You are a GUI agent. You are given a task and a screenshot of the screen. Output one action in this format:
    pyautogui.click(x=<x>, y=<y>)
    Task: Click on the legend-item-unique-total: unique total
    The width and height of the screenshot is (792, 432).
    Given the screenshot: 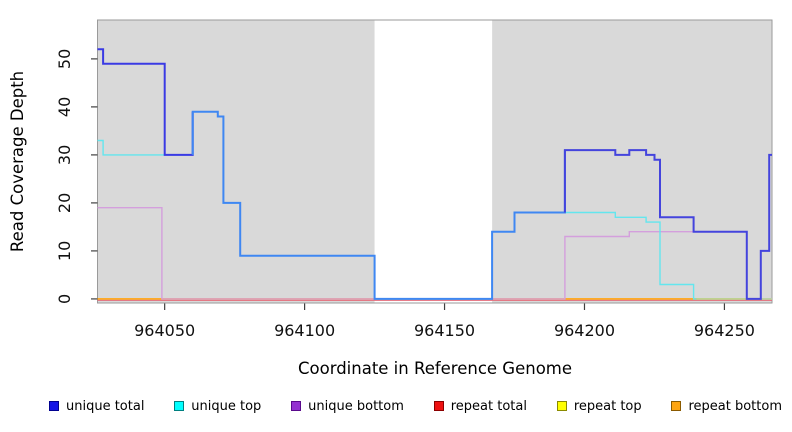 What is the action you would take?
    pyautogui.click(x=96, y=406)
    